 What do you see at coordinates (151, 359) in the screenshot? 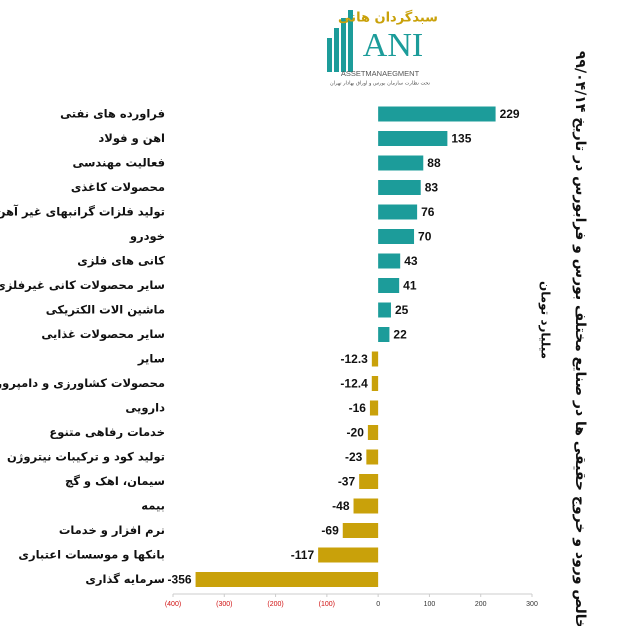
I see `category-label: سایر` at bounding box center [151, 359].